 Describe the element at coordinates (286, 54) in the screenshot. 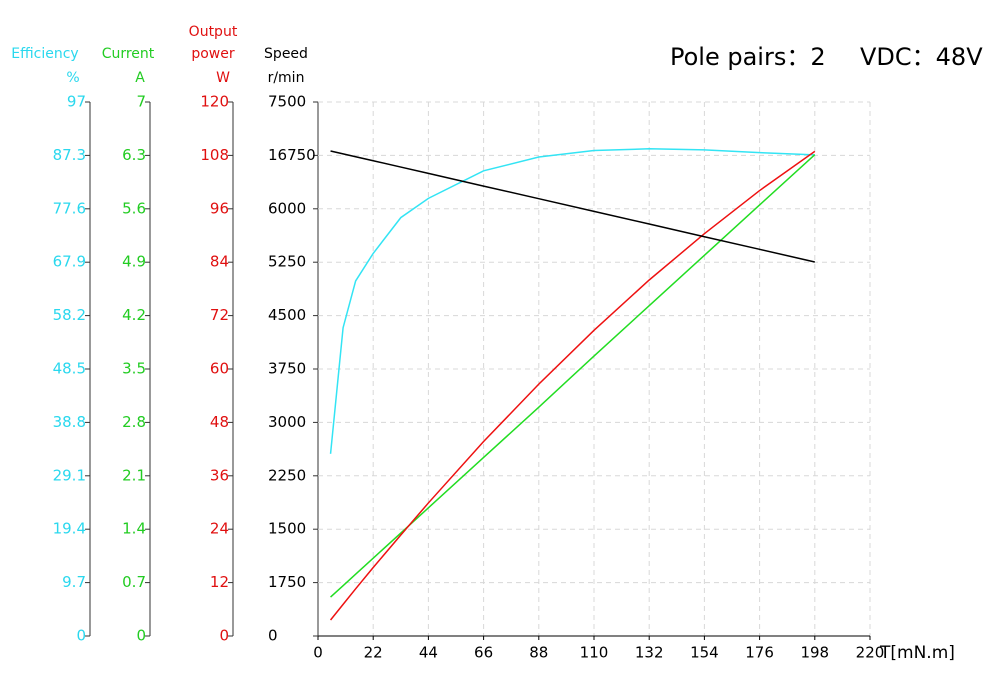

I see `axis-title: Speed` at that location.